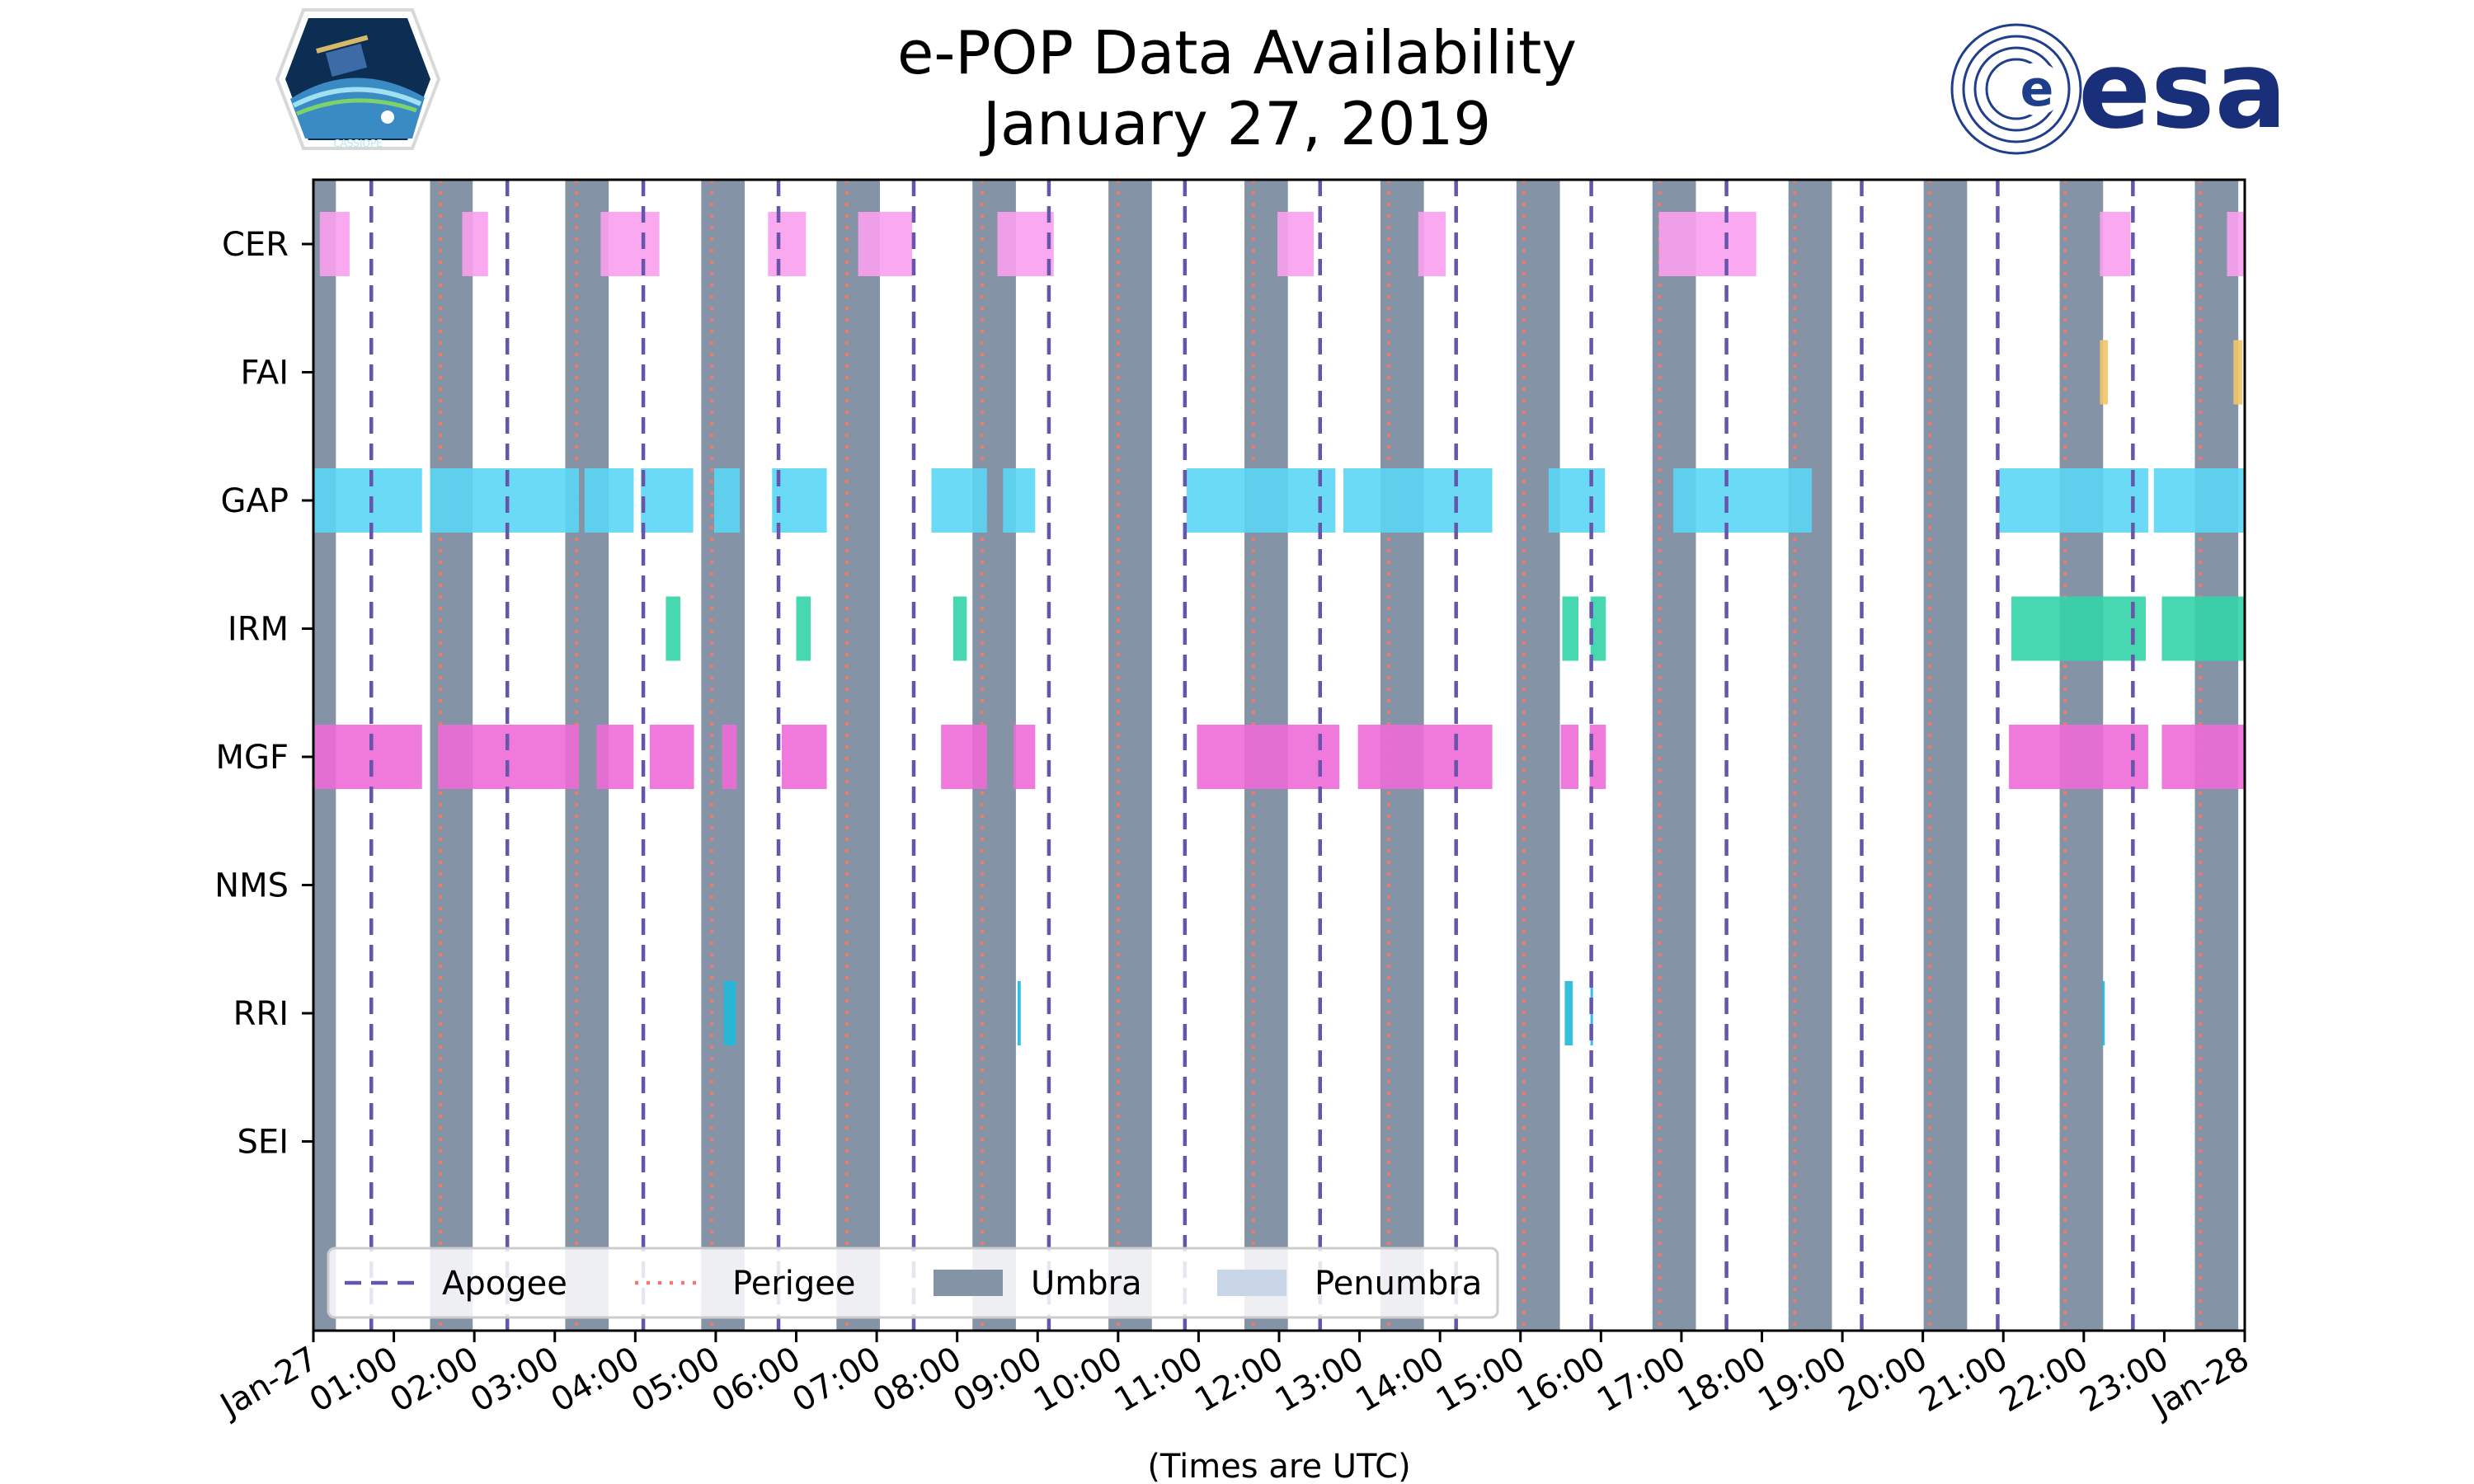 This screenshot has height=1484, width=2474. Describe the element at coordinates (358, 143) in the screenshot. I see `cassiope-logo-text: CASSIOPE` at that location.